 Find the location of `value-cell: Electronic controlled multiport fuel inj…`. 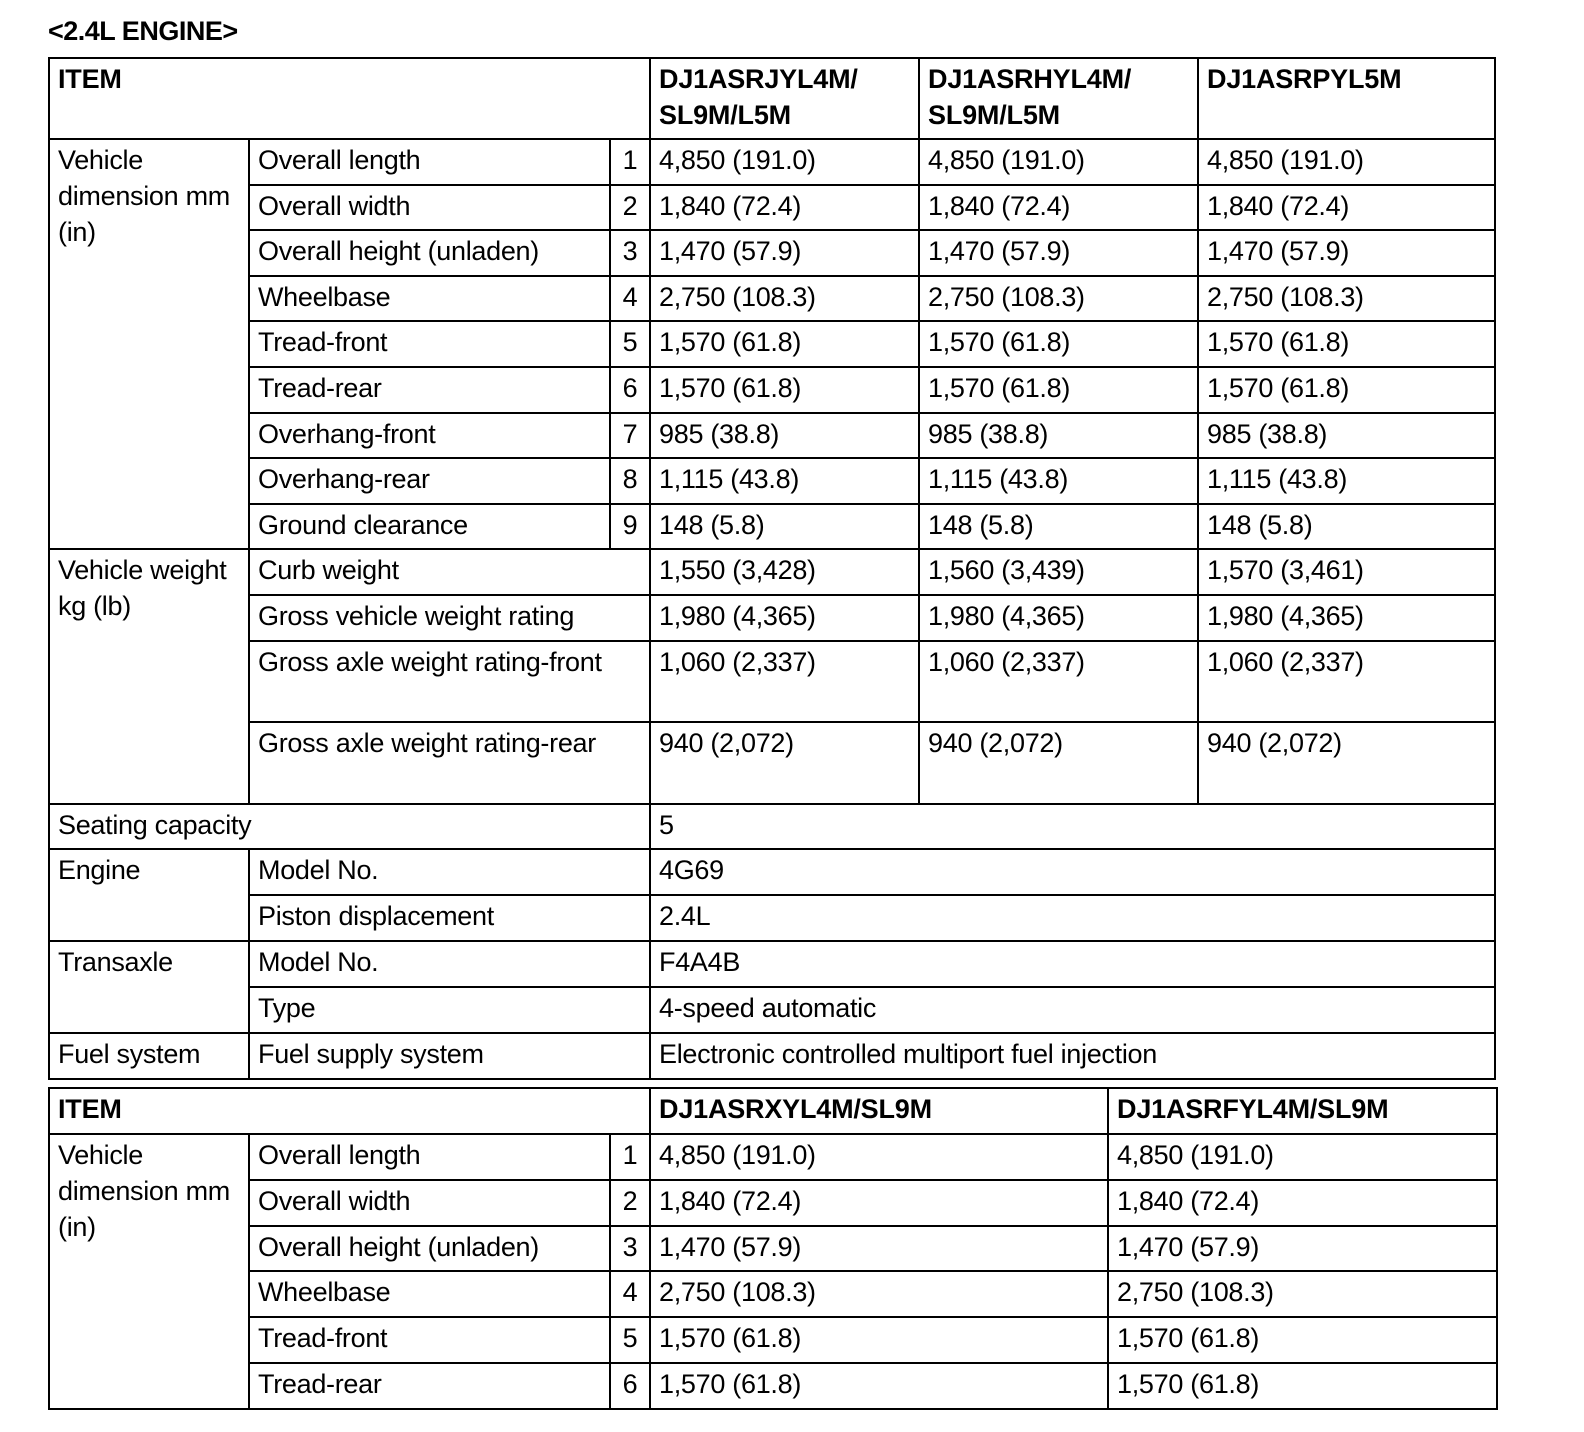

value-cell: Electronic controlled multiport fuel inj… is located at coordinates (1073, 1056).